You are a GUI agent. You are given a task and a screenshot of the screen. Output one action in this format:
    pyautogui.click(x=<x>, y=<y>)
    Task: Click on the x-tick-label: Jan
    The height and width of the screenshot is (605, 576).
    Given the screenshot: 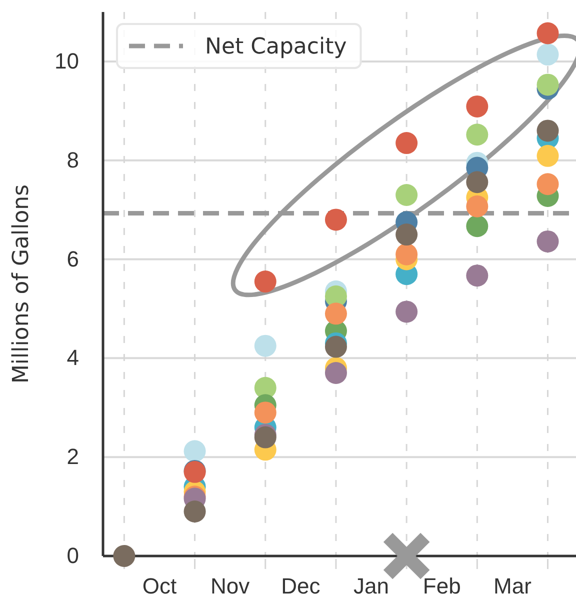 What is the action you would take?
    pyautogui.click(x=372, y=586)
    